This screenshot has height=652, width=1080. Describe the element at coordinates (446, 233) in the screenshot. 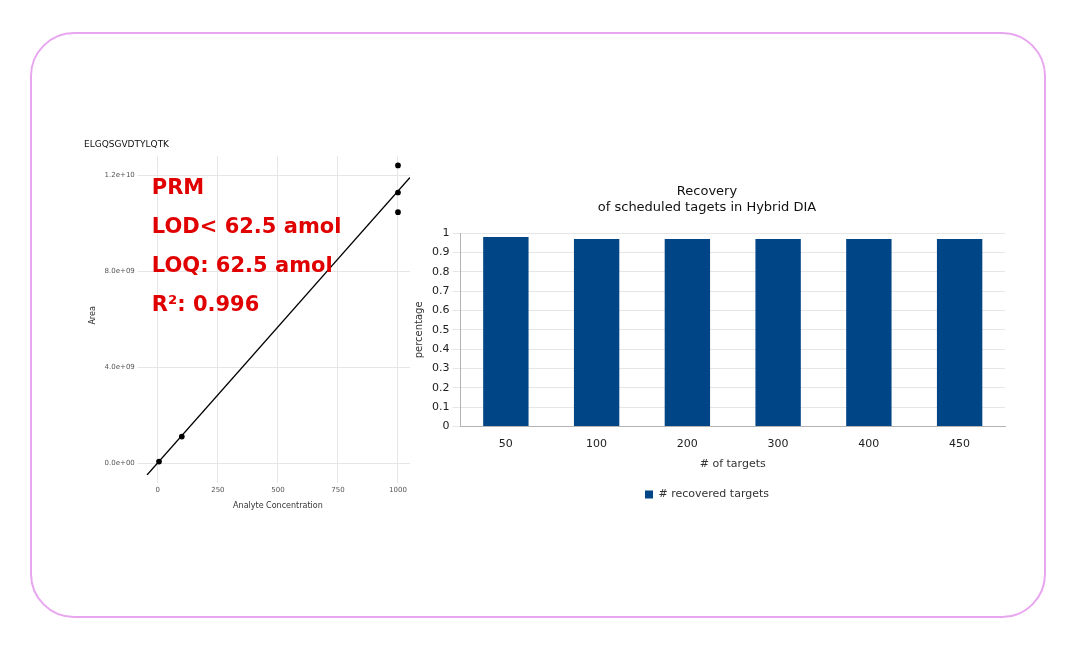

I see `y-tick-label: 1` at that location.